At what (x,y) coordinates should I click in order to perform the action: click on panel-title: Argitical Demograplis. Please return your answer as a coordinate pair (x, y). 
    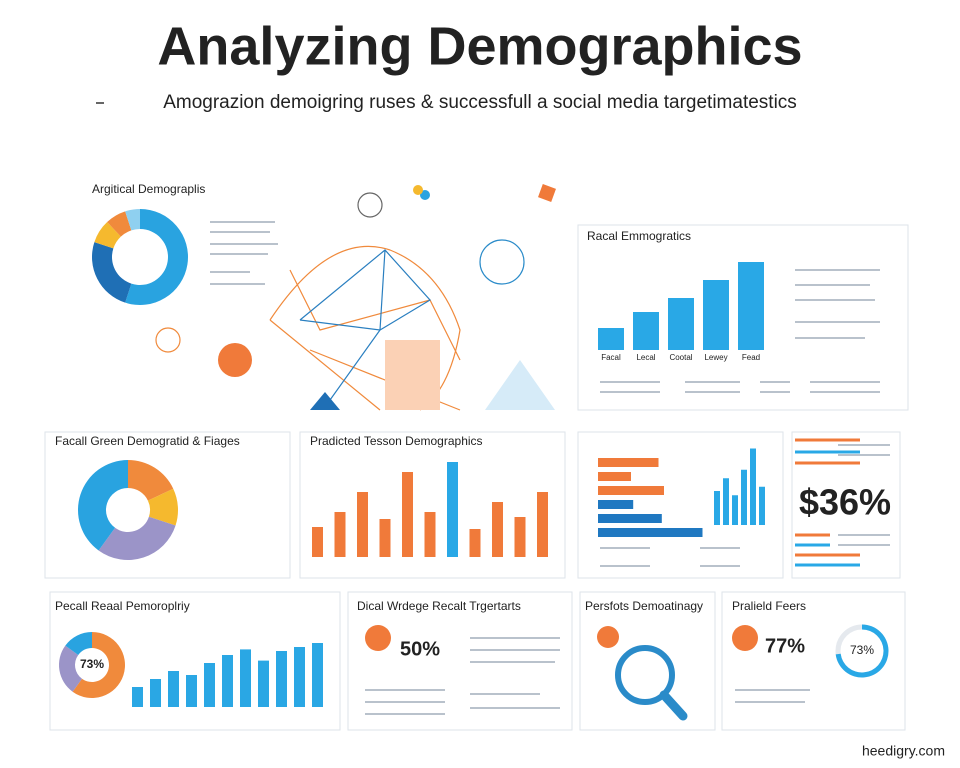
    Looking at the image, I should click on (148, 189).